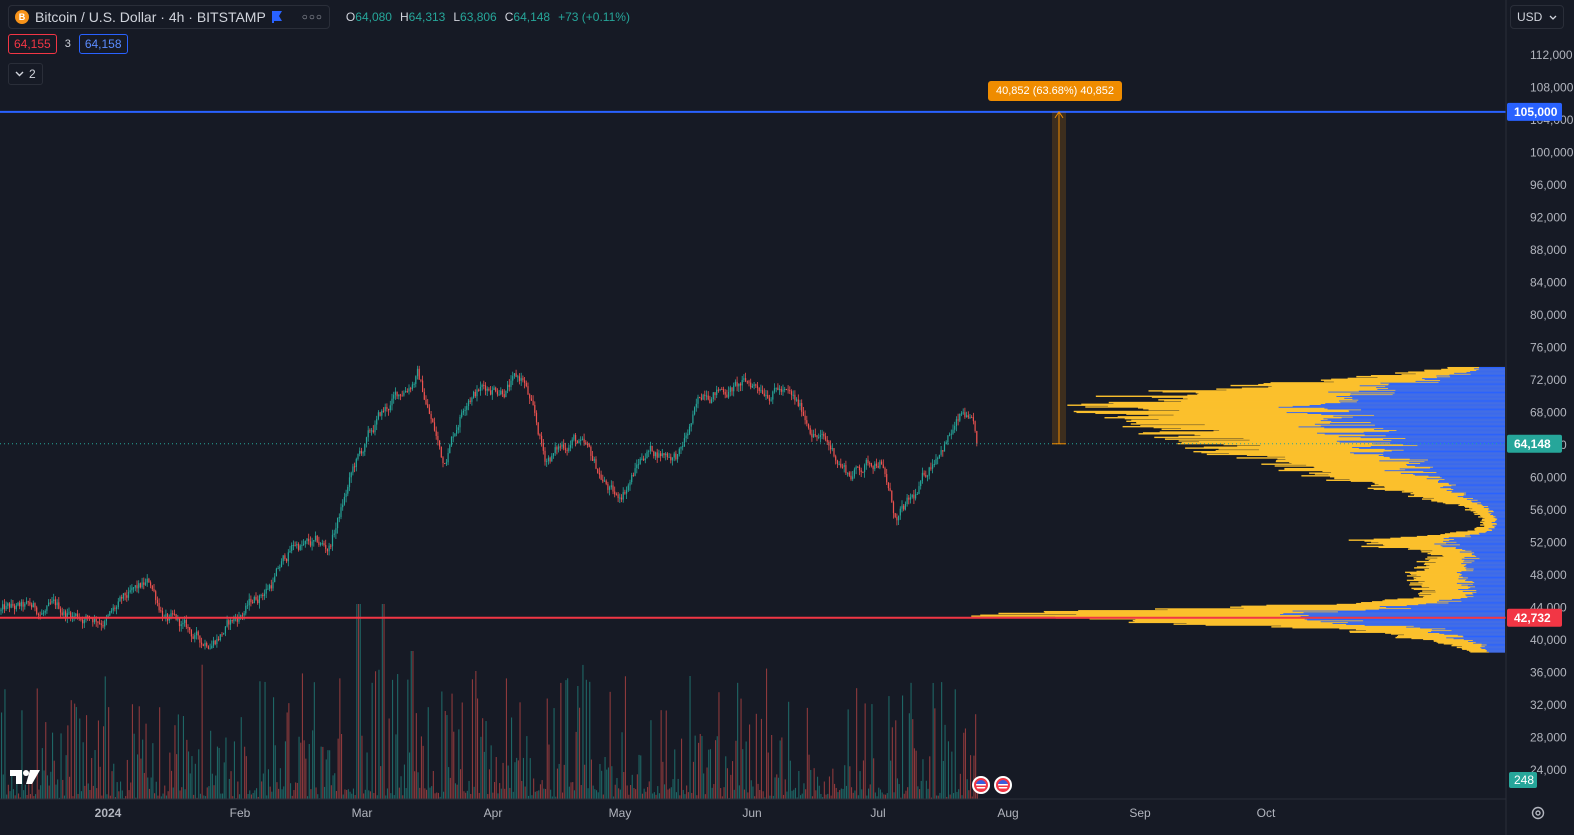  Describe the element at coordinates (312, 17) in the screenshot. I see `more-options-icon: ○○○` at that location.